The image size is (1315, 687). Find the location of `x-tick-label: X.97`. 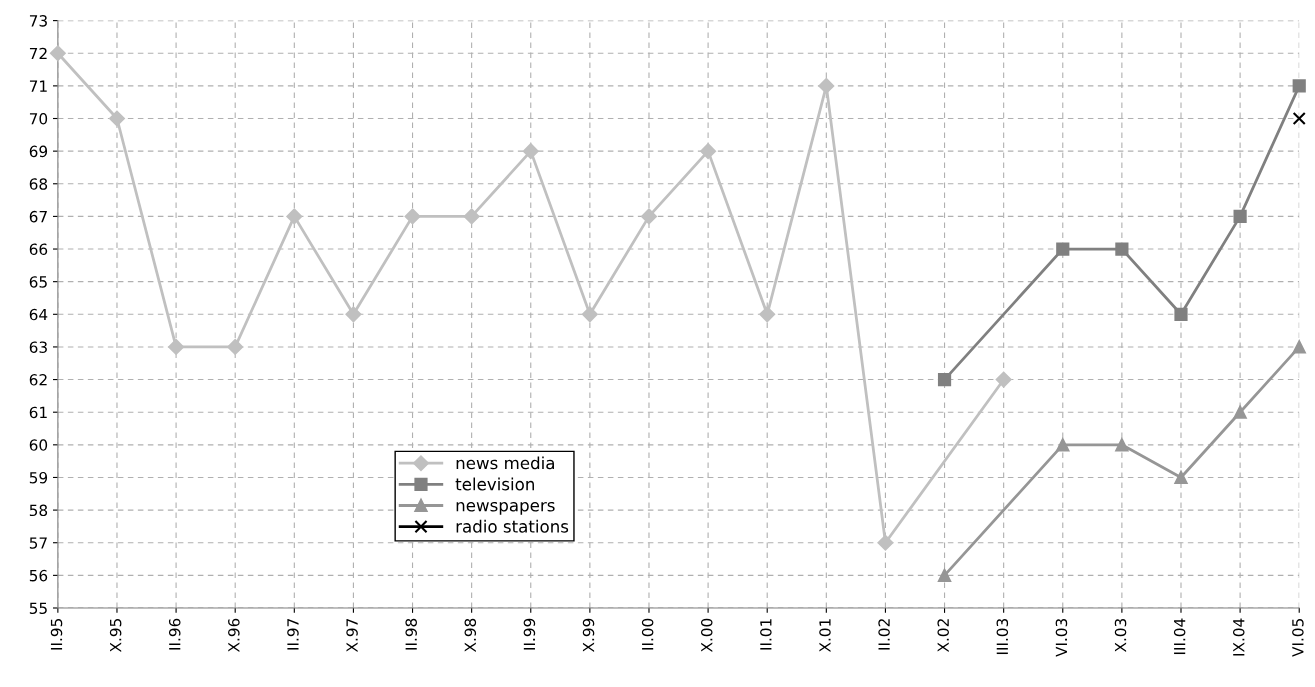

x-tick-label: X.97 is located at coordinates (352, 636).